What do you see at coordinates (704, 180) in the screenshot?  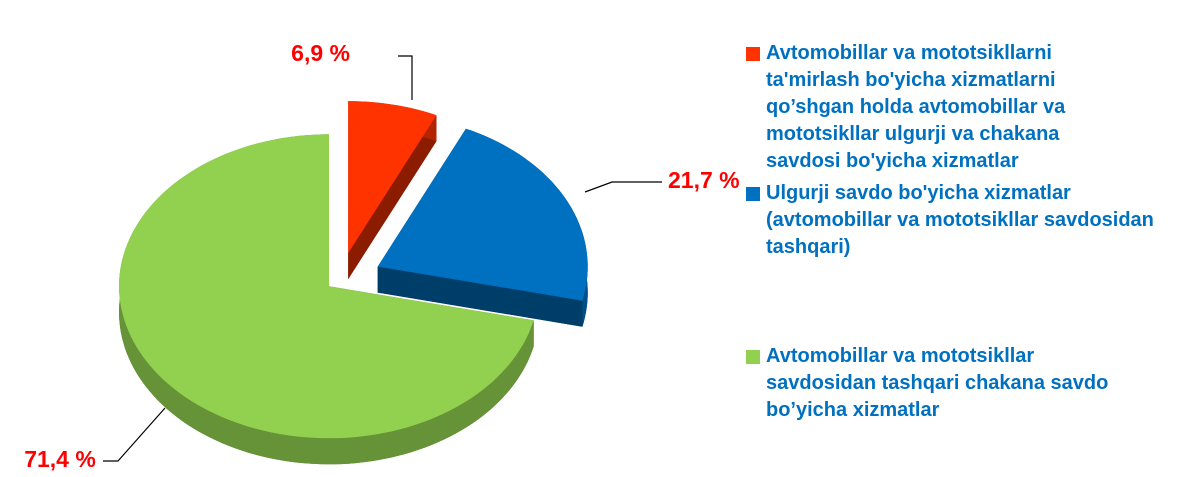 I see `data-label: 21,7 %` at bounding box center [704, 180].